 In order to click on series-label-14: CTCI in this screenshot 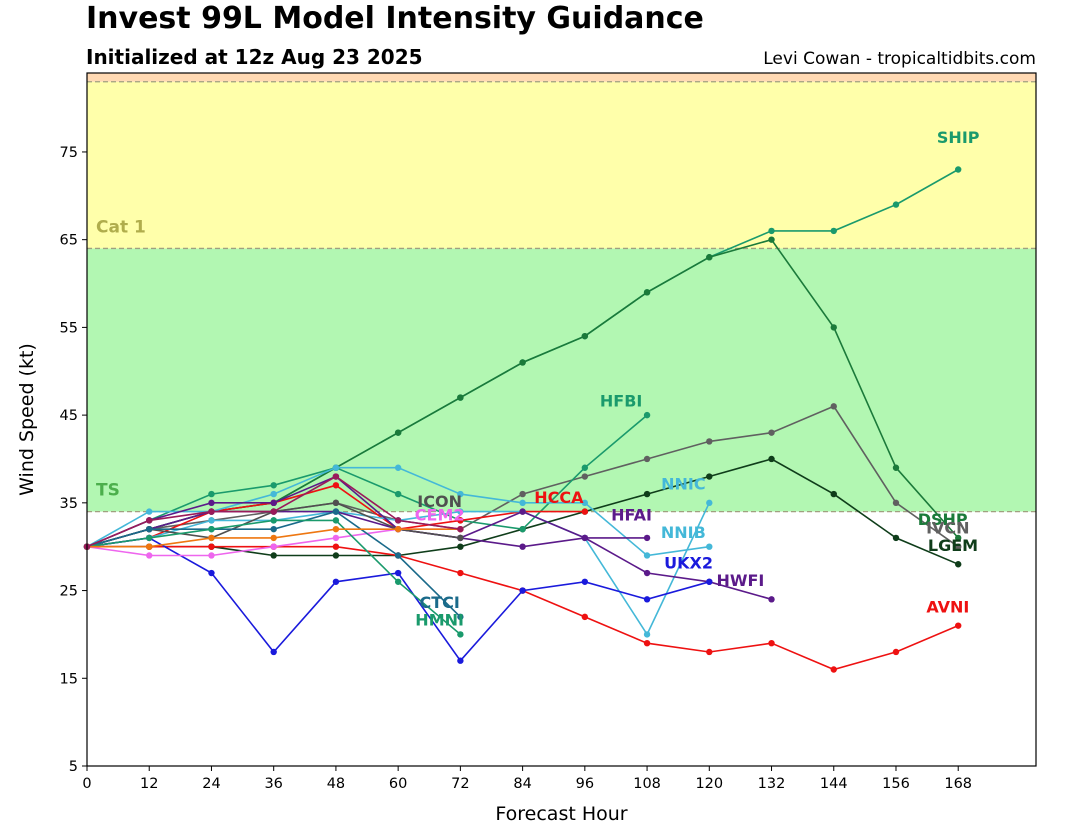, I will do `click(439, 602)`.